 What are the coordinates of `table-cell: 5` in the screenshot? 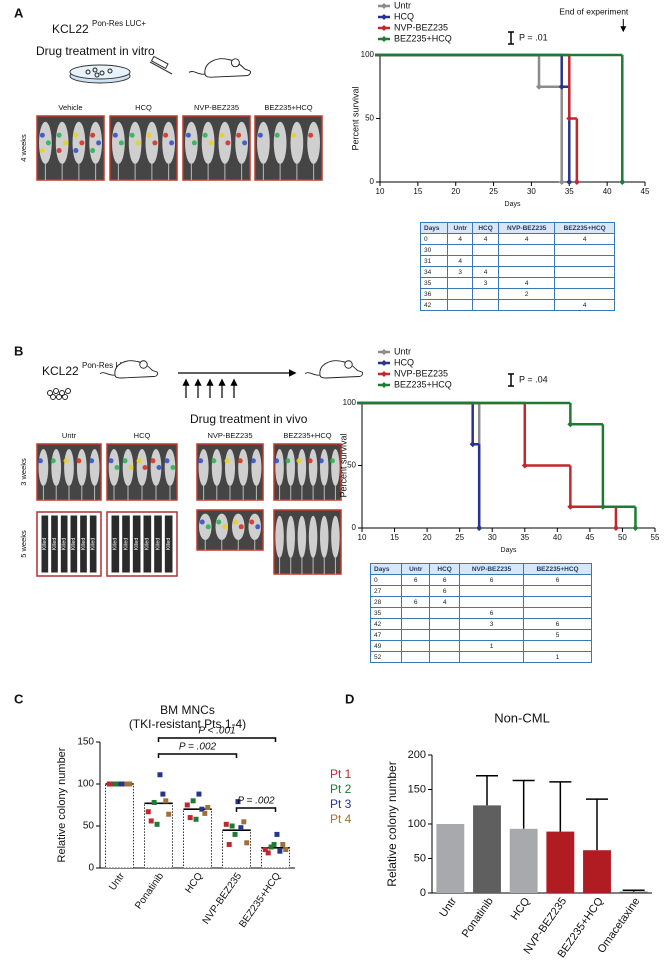 It's located at (557, 635).